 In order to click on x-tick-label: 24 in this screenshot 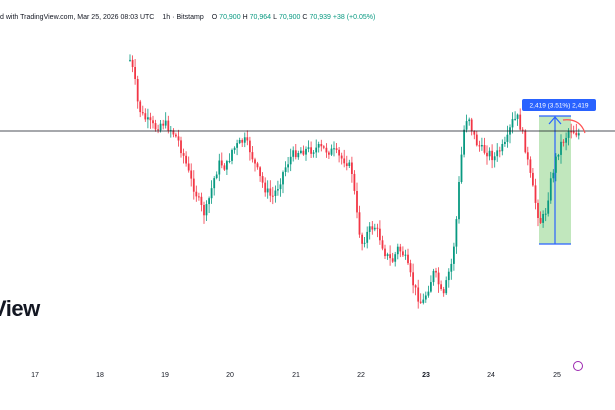, I will do `click(491, 375)`.